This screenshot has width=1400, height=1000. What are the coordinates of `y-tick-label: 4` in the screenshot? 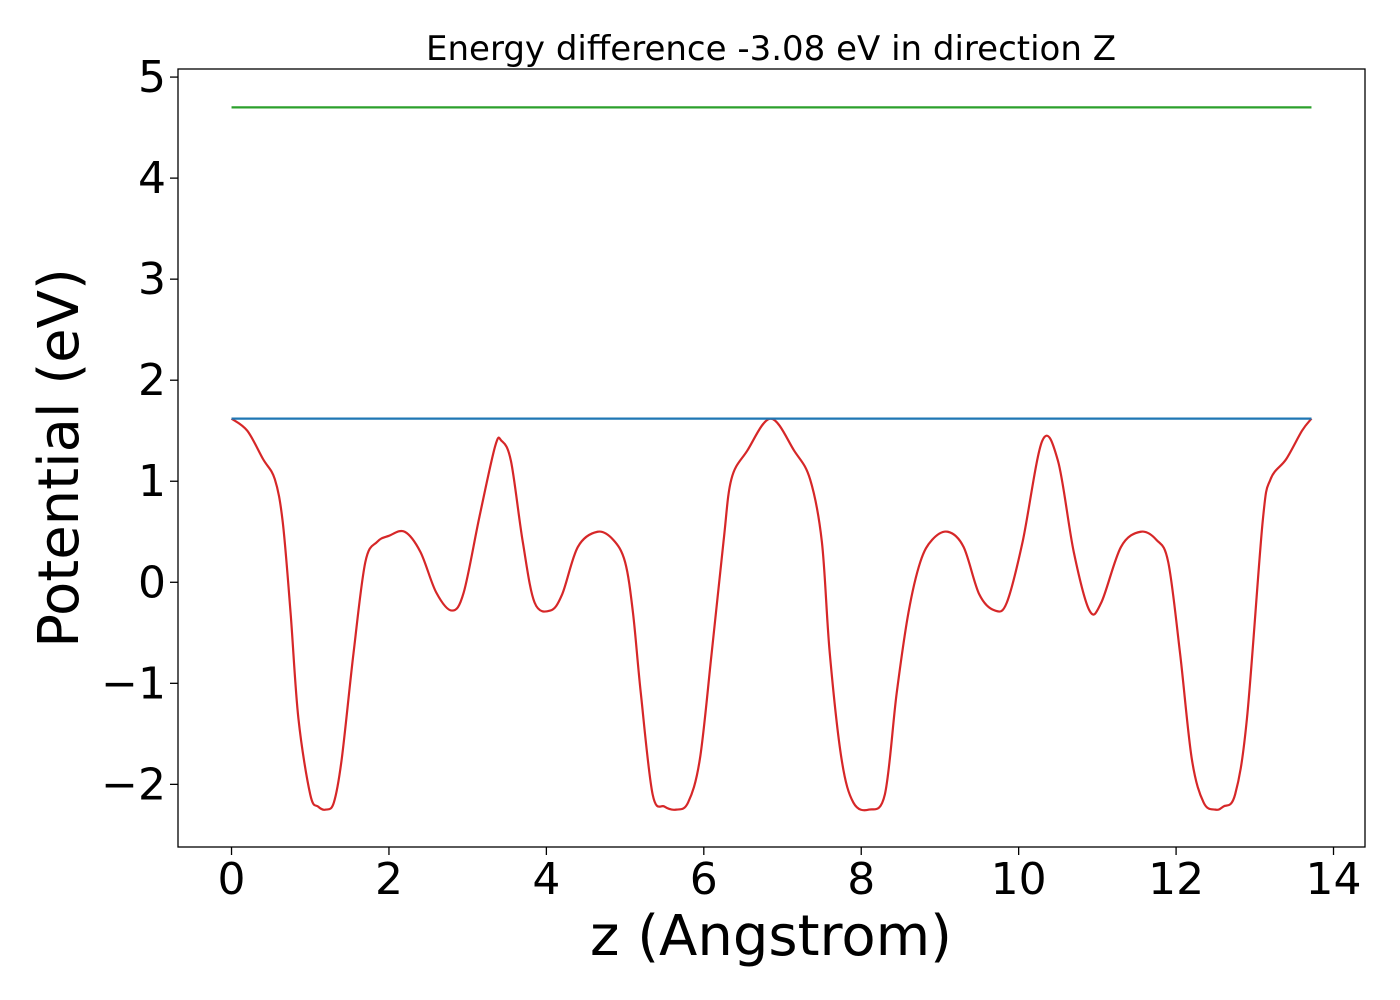 It's located at (152, 178).